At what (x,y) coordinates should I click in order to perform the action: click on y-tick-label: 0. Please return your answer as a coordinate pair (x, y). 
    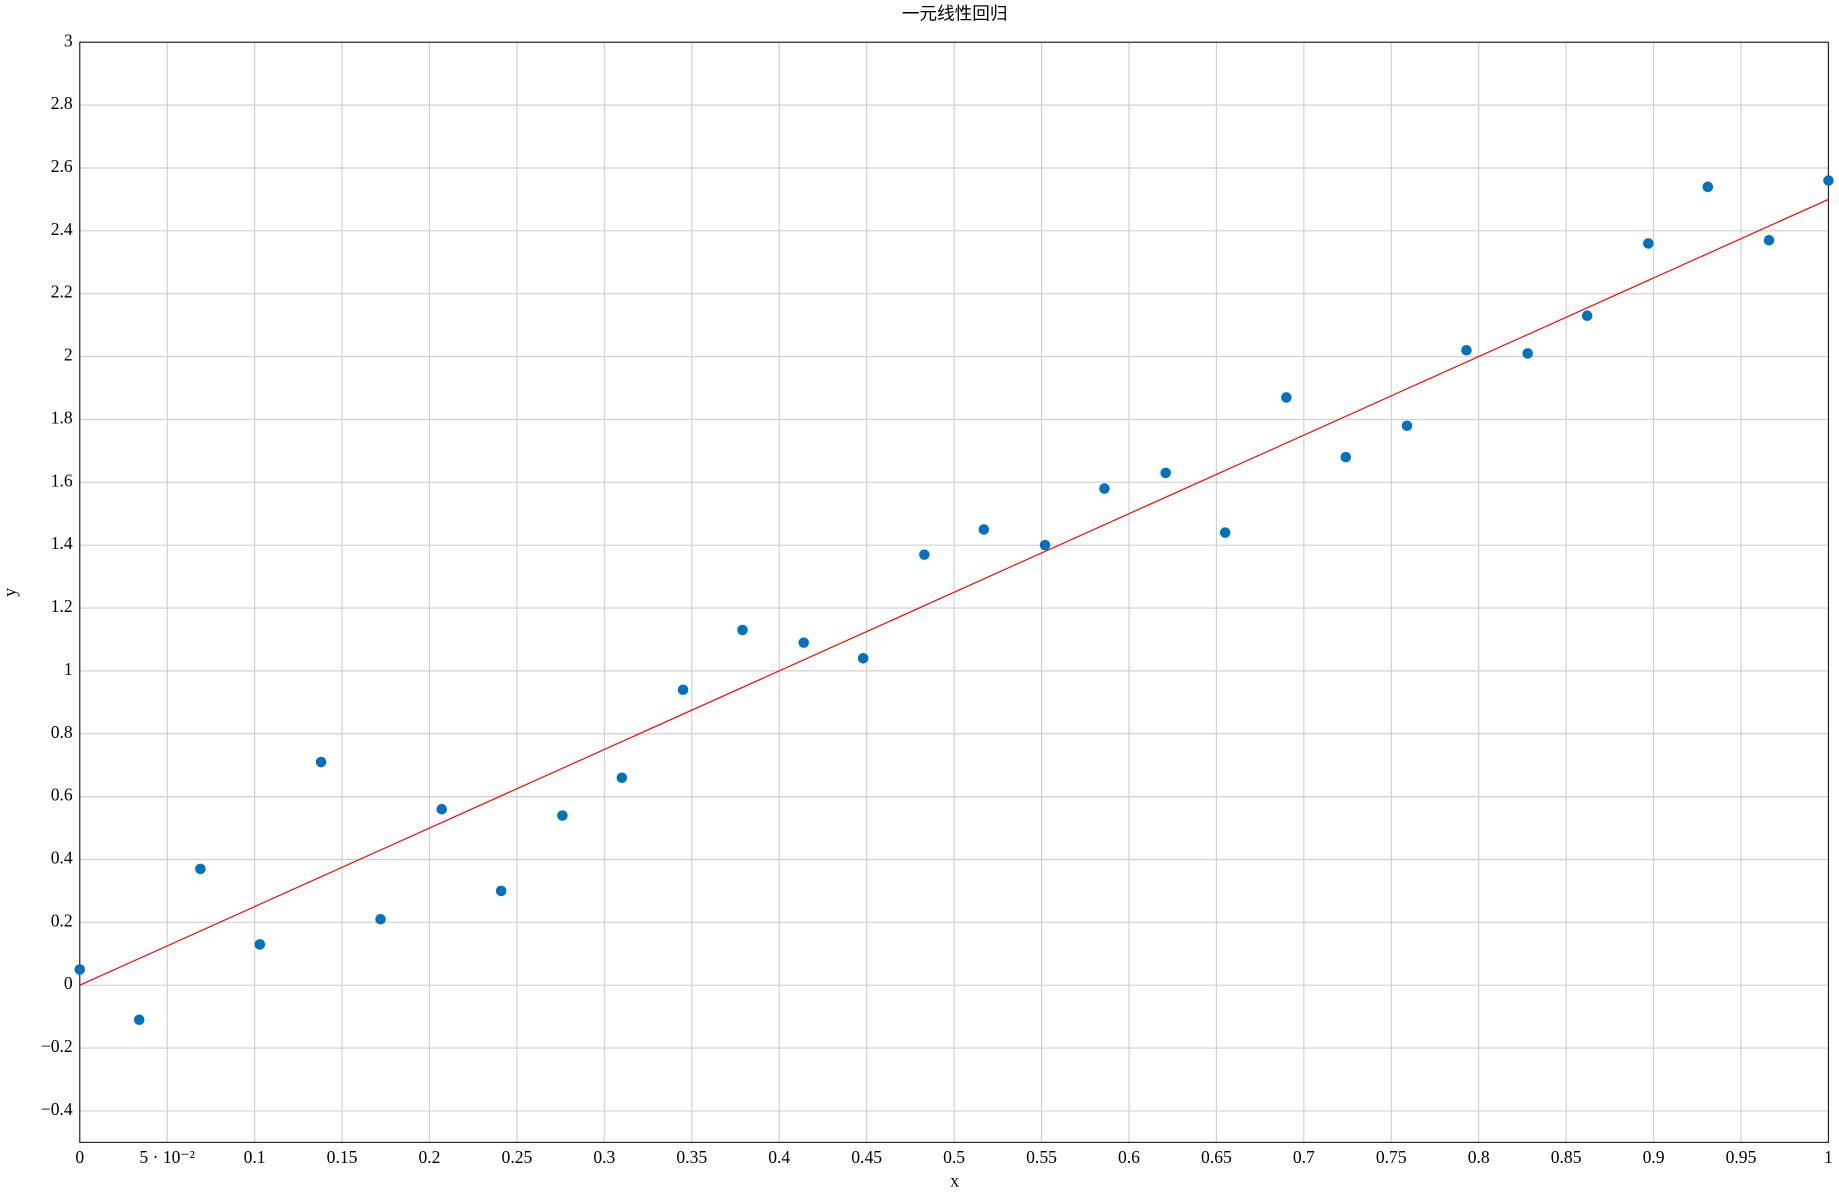
    Looking at the image, I should click on (68, 983).